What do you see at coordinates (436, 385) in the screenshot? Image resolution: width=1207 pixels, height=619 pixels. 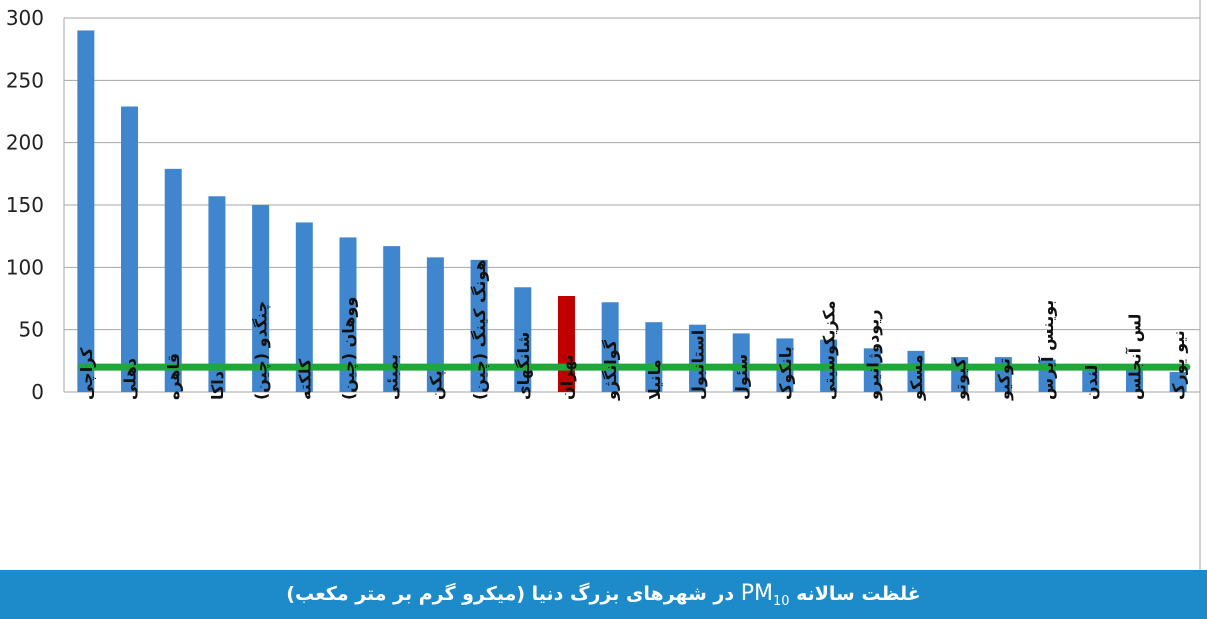 I see `x-tick-label: پکن` at bounding box center [436, 385].